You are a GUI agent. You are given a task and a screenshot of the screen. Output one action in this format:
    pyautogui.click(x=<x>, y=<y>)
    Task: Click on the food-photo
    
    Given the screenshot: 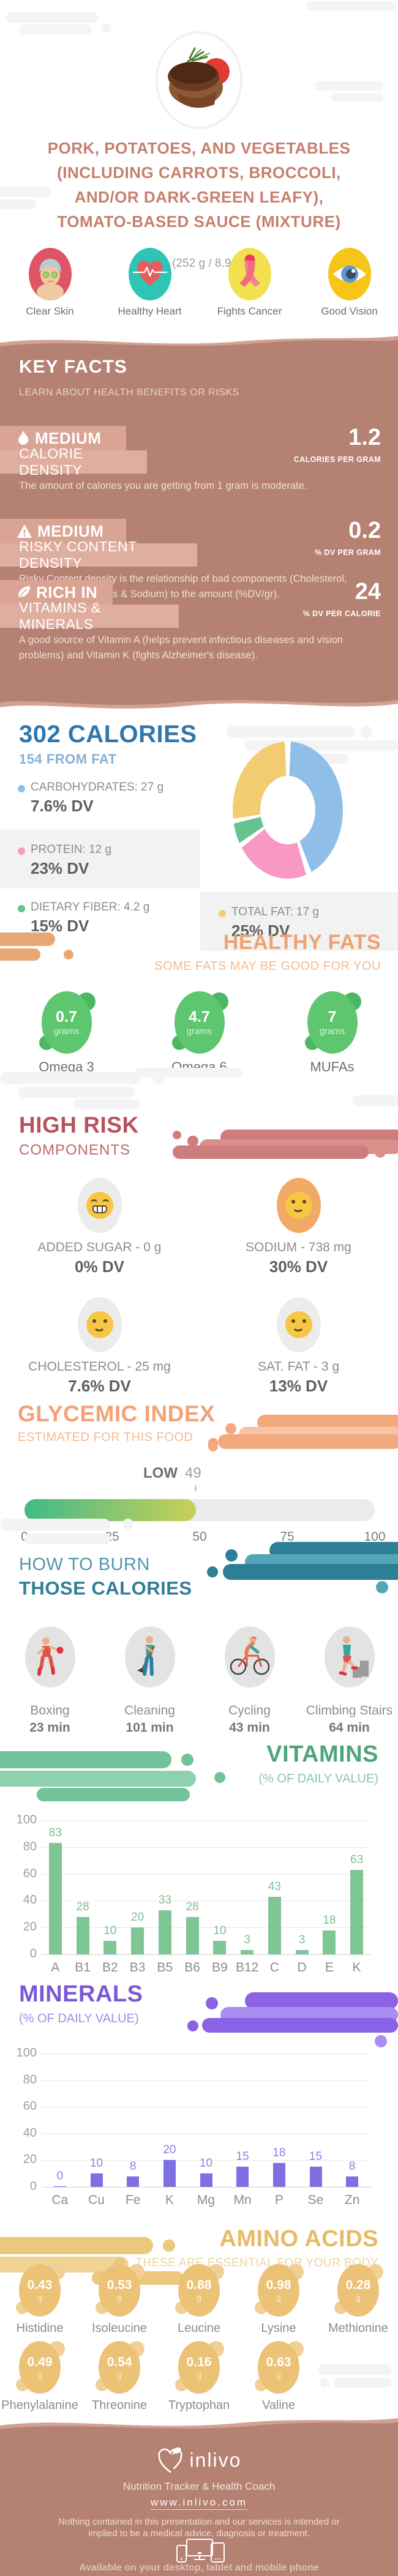 What is the action you would take?
    pyautogui.click(x=199, y=80)
    